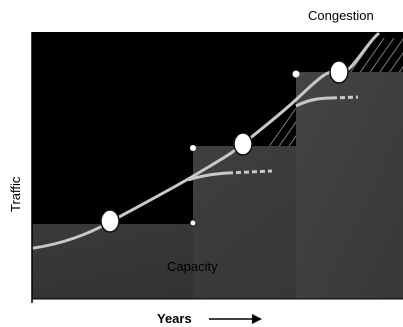 Image resolution: width=403 pixels, height=327 pixels. What do you see at coordinates (15, 194) in the screenshot?
I see `y-axis-label: Traffic` at bounding box center [15, 194].